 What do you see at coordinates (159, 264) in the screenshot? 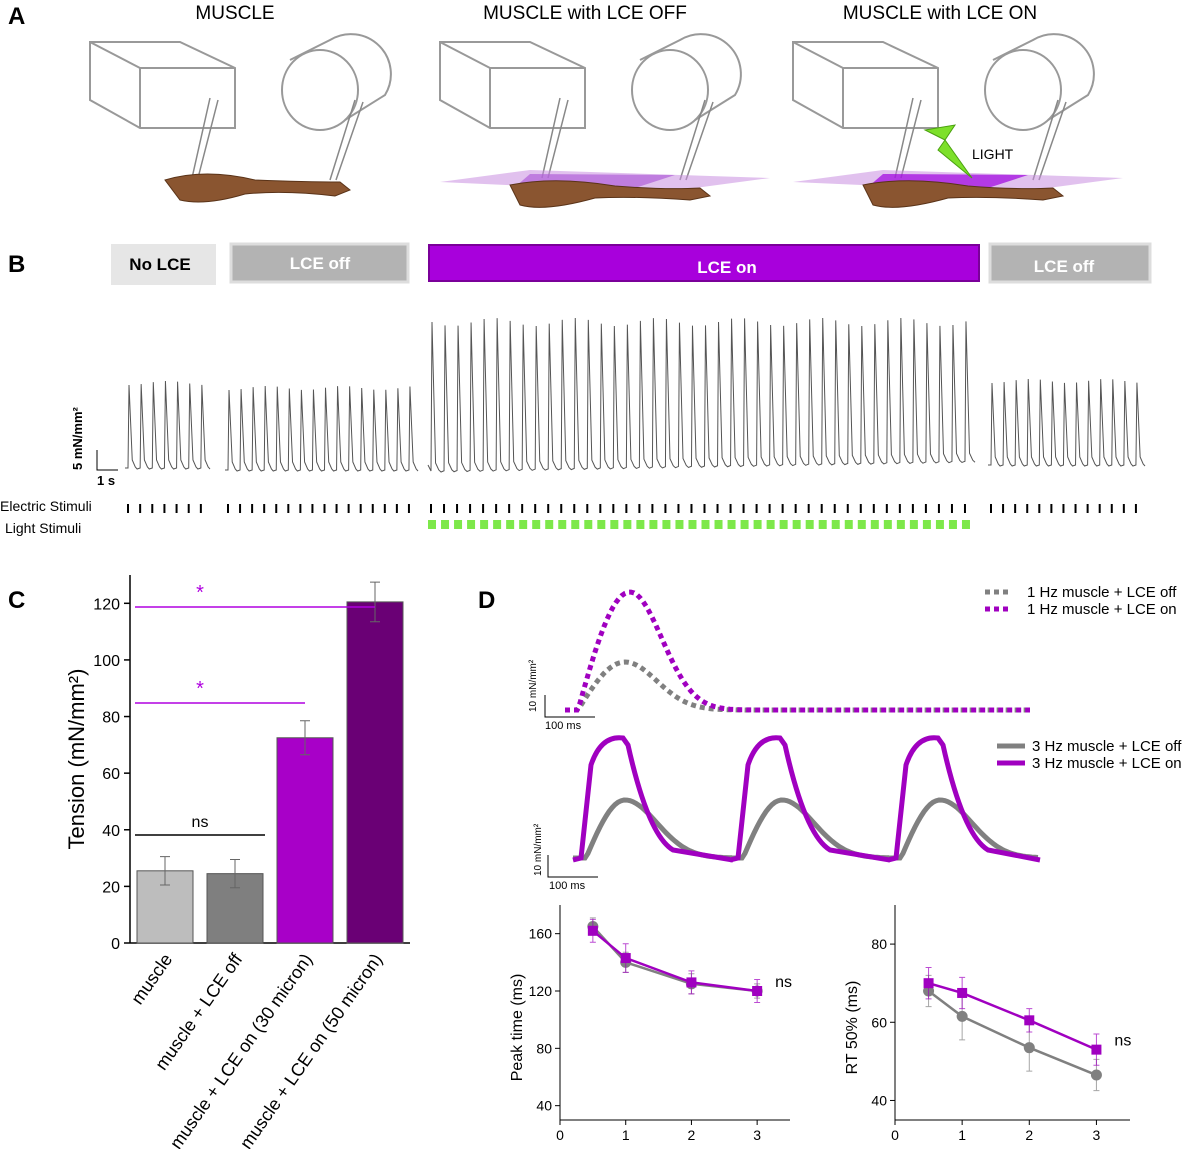
I see `condition-label: No LCE` at bounding box center [159, 264].